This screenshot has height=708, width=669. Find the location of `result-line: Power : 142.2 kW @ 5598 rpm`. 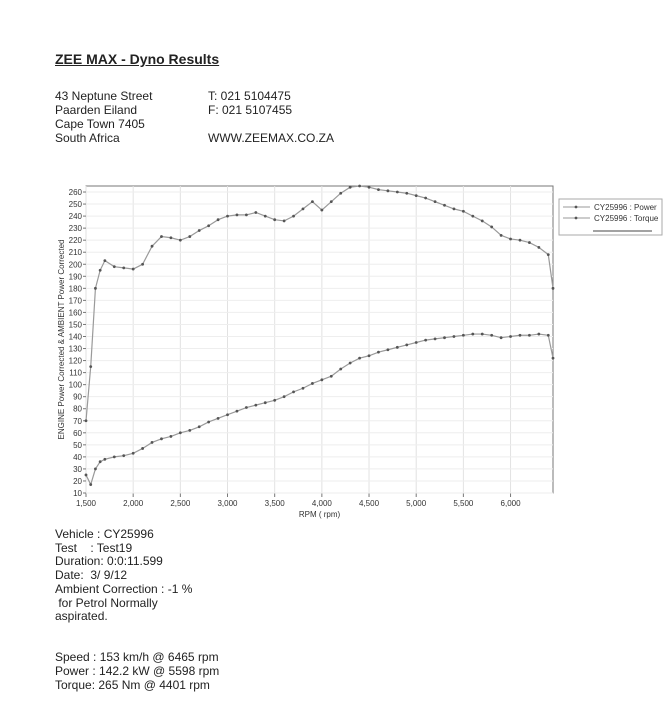

result-line: Power : 142.2 kW @ 5598 rpm is located at coordinates (137, 671).